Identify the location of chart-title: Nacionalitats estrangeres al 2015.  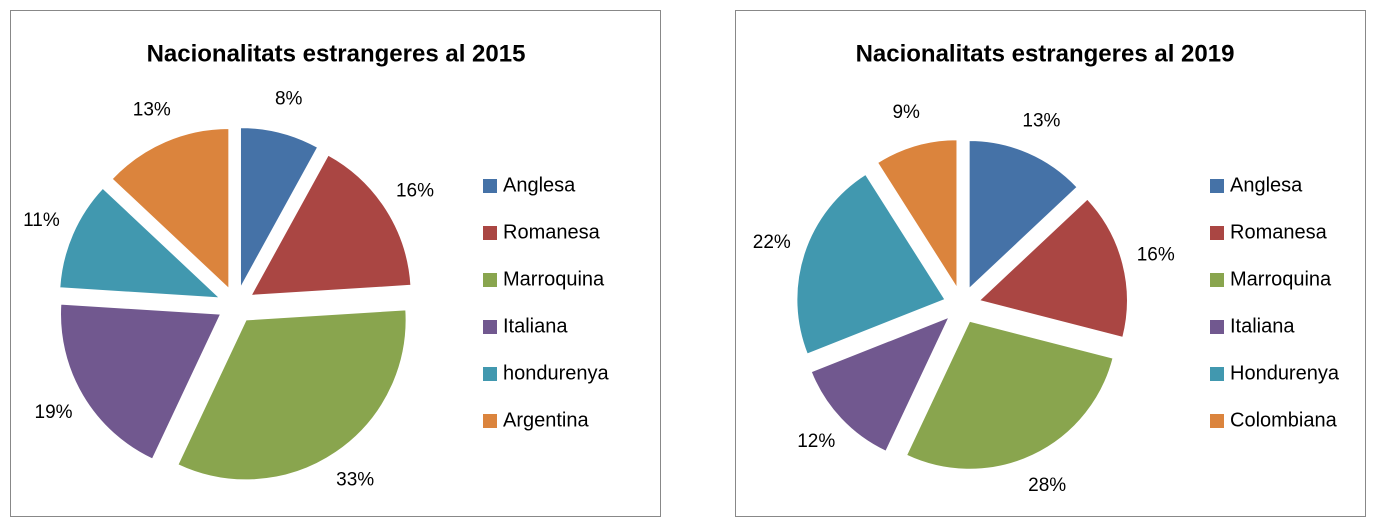
(336, 53).